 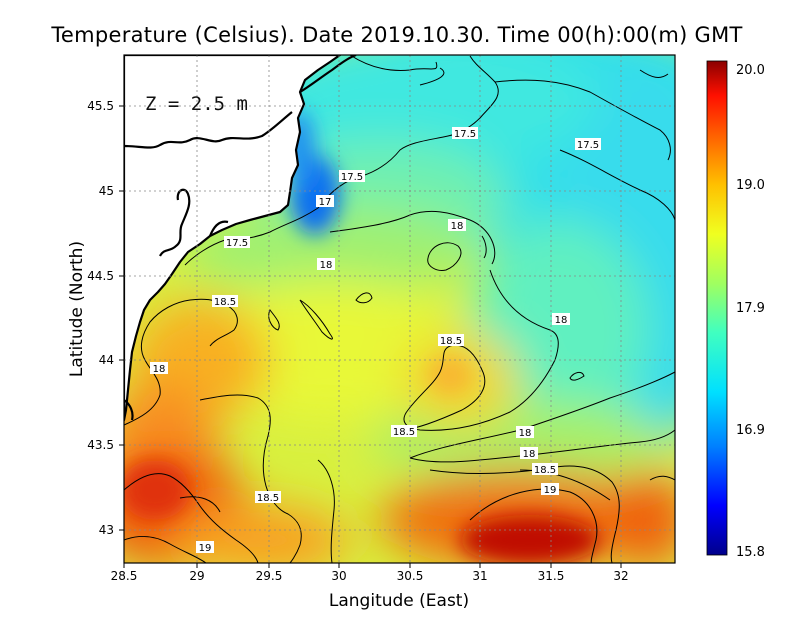 What do you see at coordinates (121, 318) in the screenshot?
I see `y-tick-marks` at bounding box center [121, 318].